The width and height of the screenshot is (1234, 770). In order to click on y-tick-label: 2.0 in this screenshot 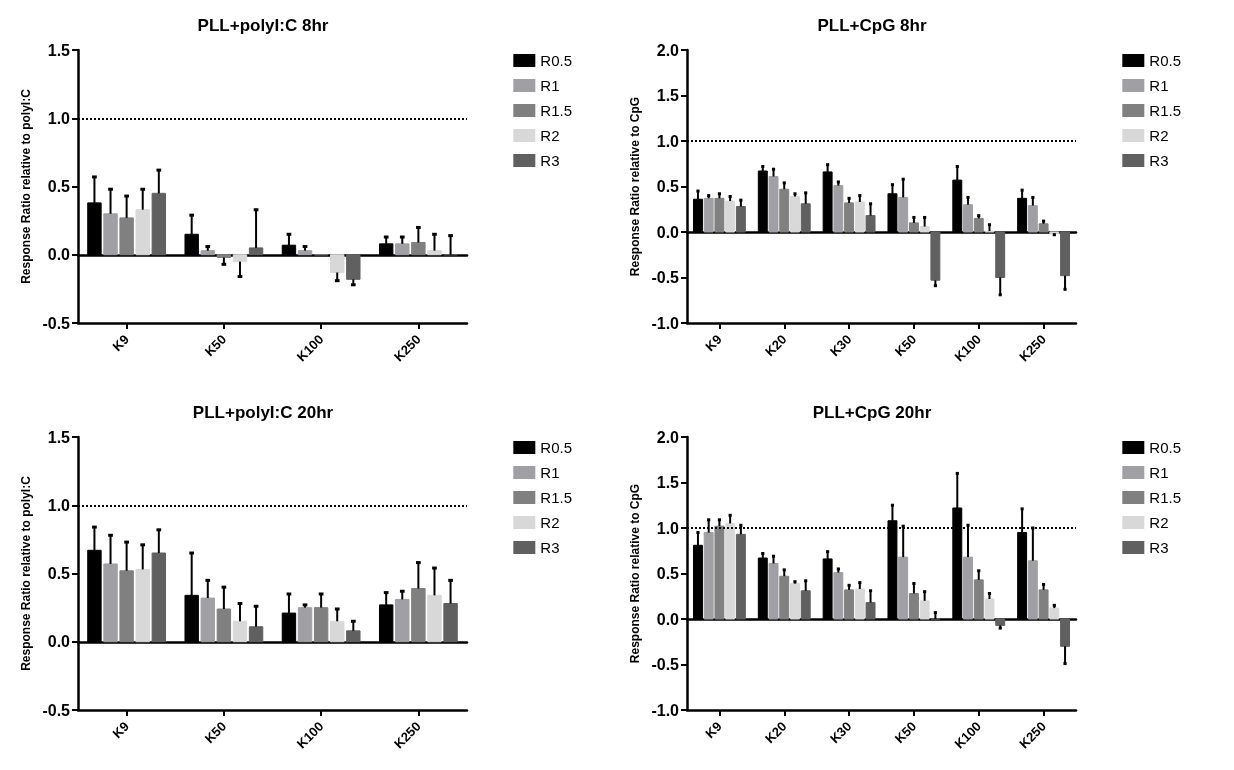, I will do `click(668, 50)`.